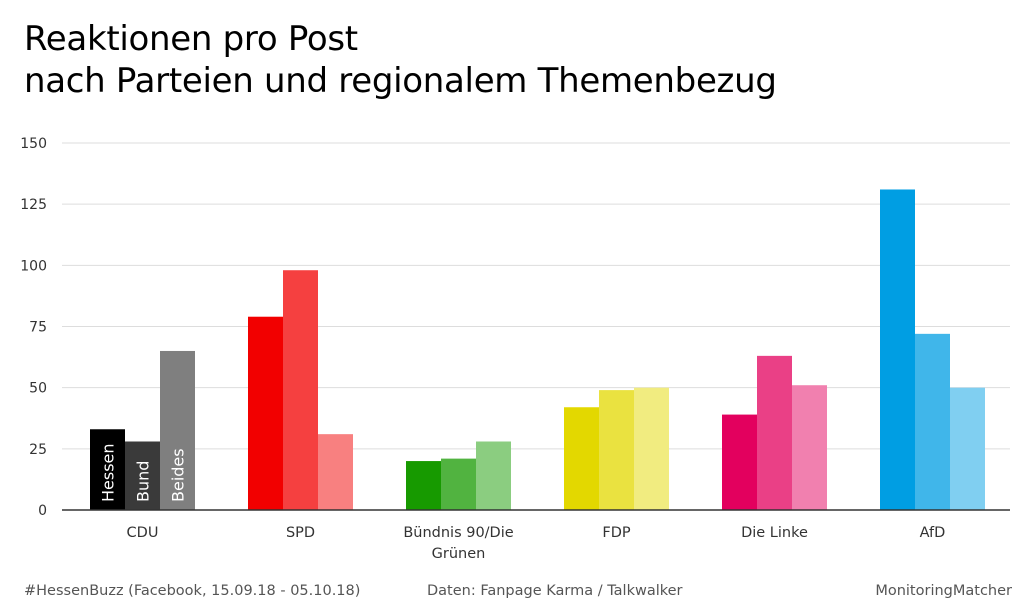 The image size is (1024, 610). What do you see at coordinates (300, 533) in the screenshot?
I see `category-label: SPD` at bounding box center [300, 533].